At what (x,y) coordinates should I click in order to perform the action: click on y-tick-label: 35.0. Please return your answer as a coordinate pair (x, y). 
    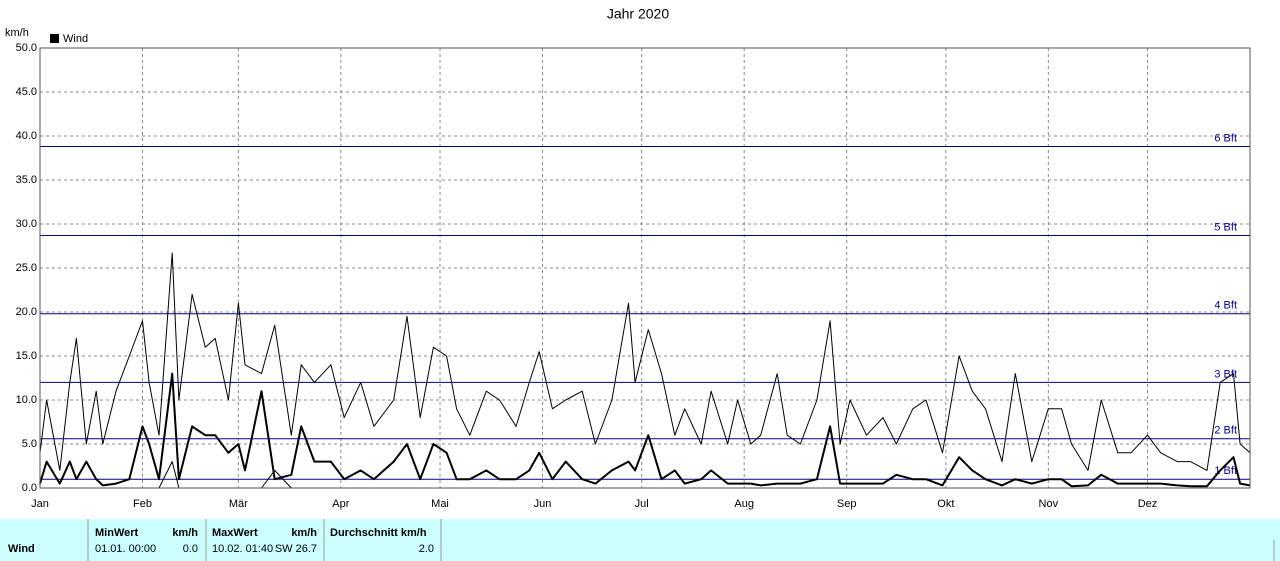
    Looking at the image, I should click on (26, 180).